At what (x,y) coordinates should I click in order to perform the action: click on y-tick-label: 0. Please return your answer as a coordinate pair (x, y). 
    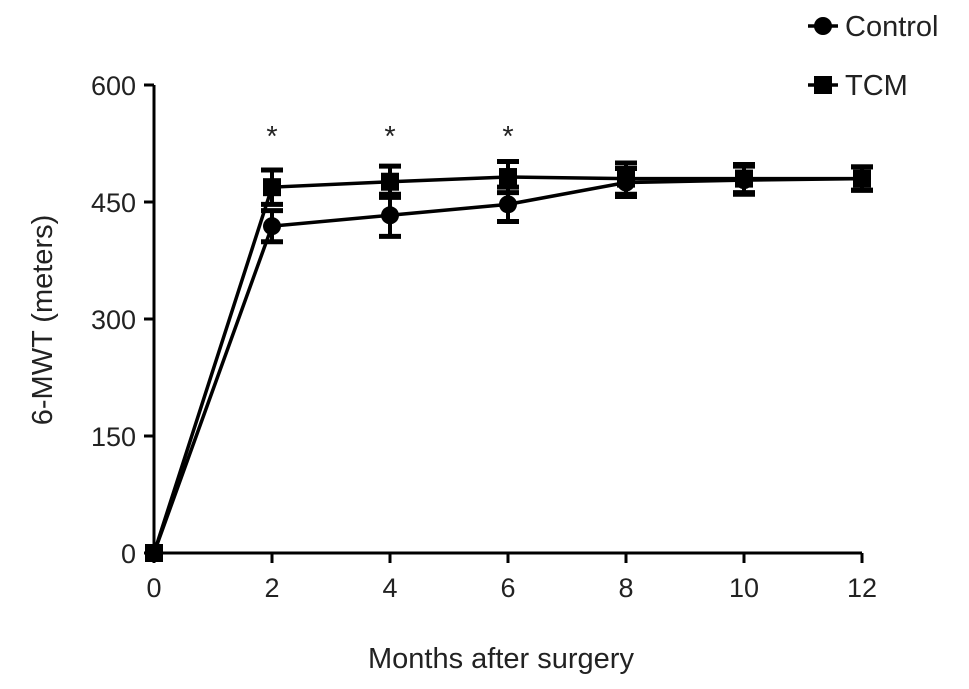
    Looking at the image, I should click on (128, 554).